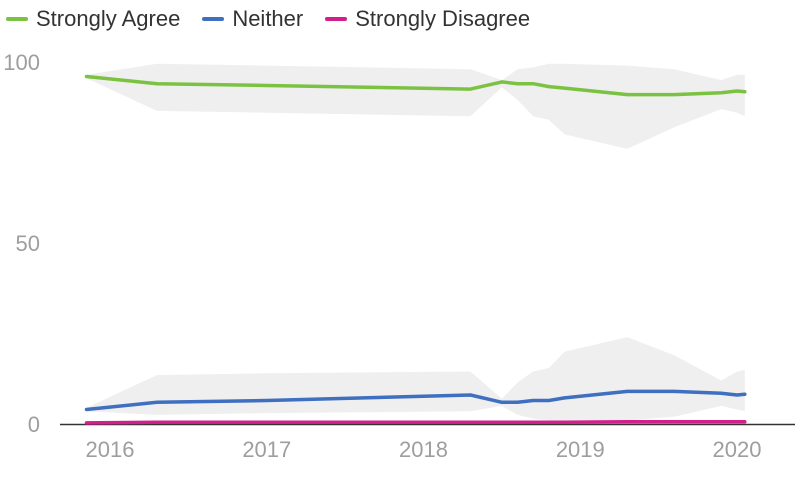  Describe the element at coordinates (268, 18) in the screenshot. I see `legend-label-neither: Neither` at that location.